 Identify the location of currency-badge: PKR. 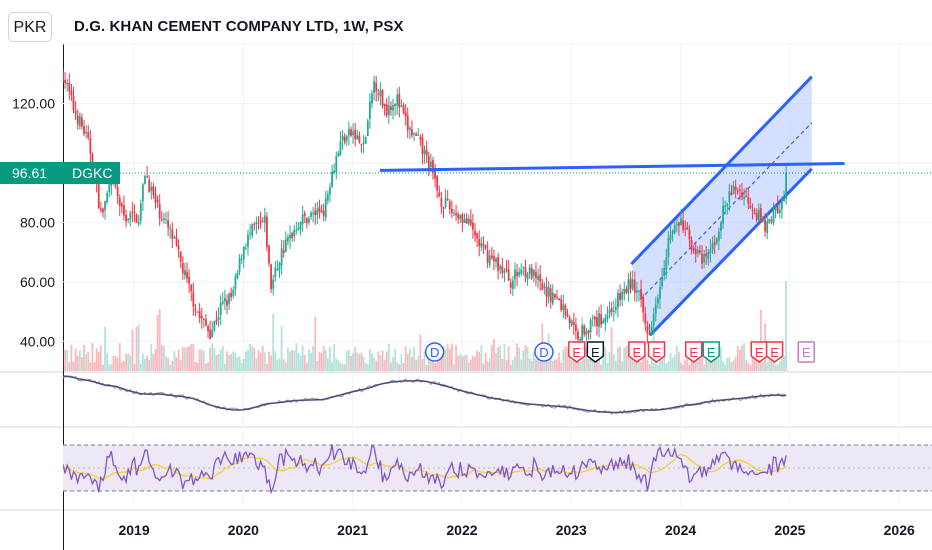
(30, 27).